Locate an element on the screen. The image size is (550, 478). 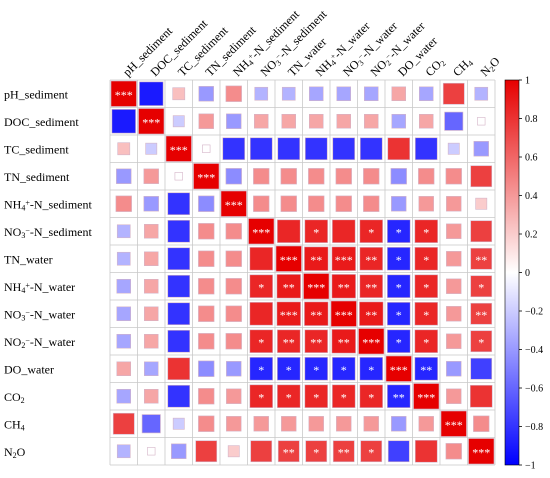
row-label: CH4 is located at coordinates (14, 424).